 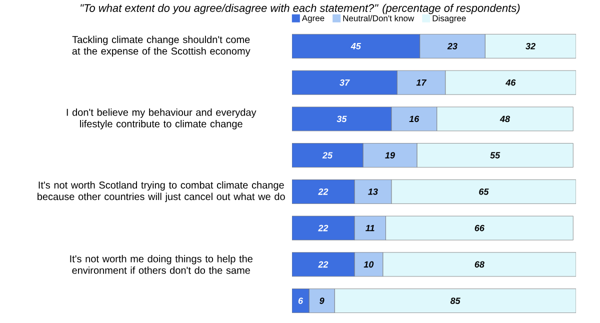 I want to click on y-tick-label: It's not worth Scotland trying to combat climate change because other countries will just cancel out what we do, so click(x=161, y=191).